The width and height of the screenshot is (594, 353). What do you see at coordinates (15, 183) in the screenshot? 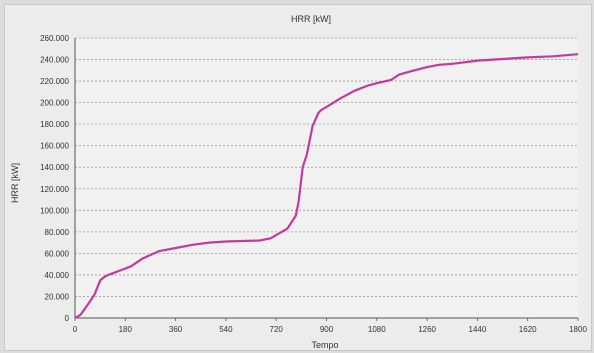
I see `y-axis-label: HRR [kW]` at bounding box center [15, 183].